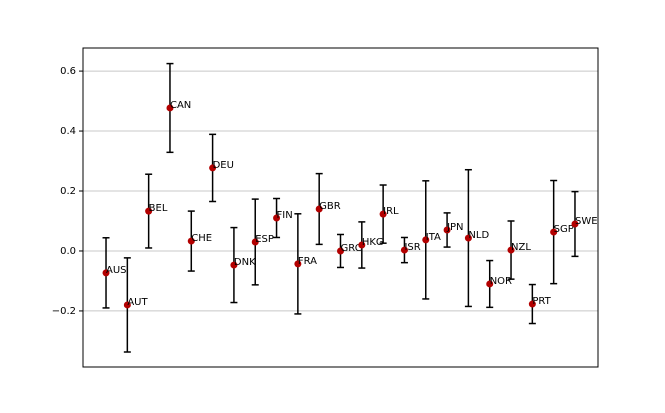  What do you see at coordinates (264, 239) in the screenshot?
I see `point-label: ESP` at bounding box center [264, 239].